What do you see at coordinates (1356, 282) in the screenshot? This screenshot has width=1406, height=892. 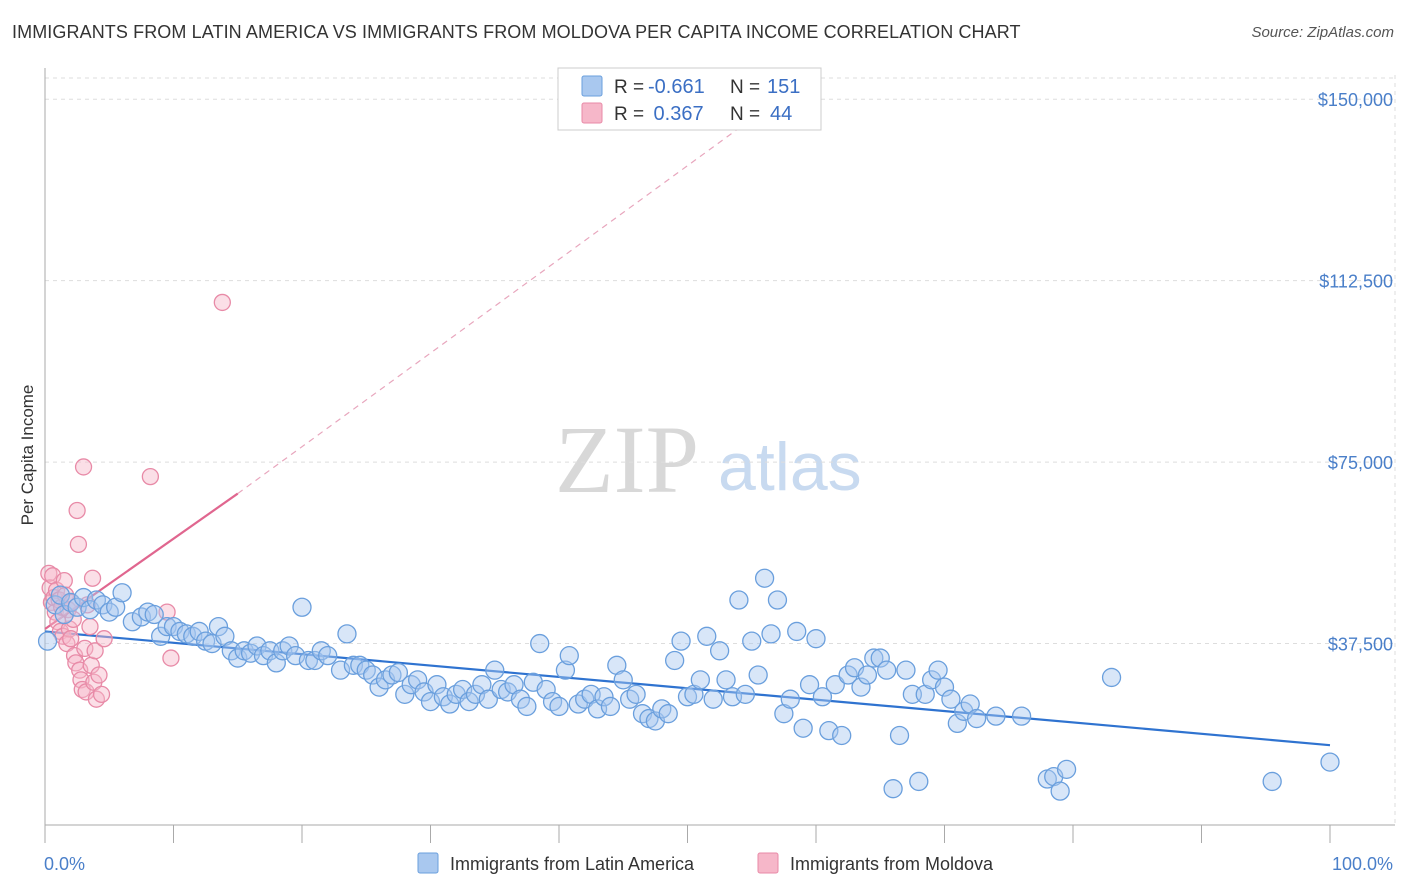 I see `y-tick-label-2: $112,500` at bounding box center [1356, 282].